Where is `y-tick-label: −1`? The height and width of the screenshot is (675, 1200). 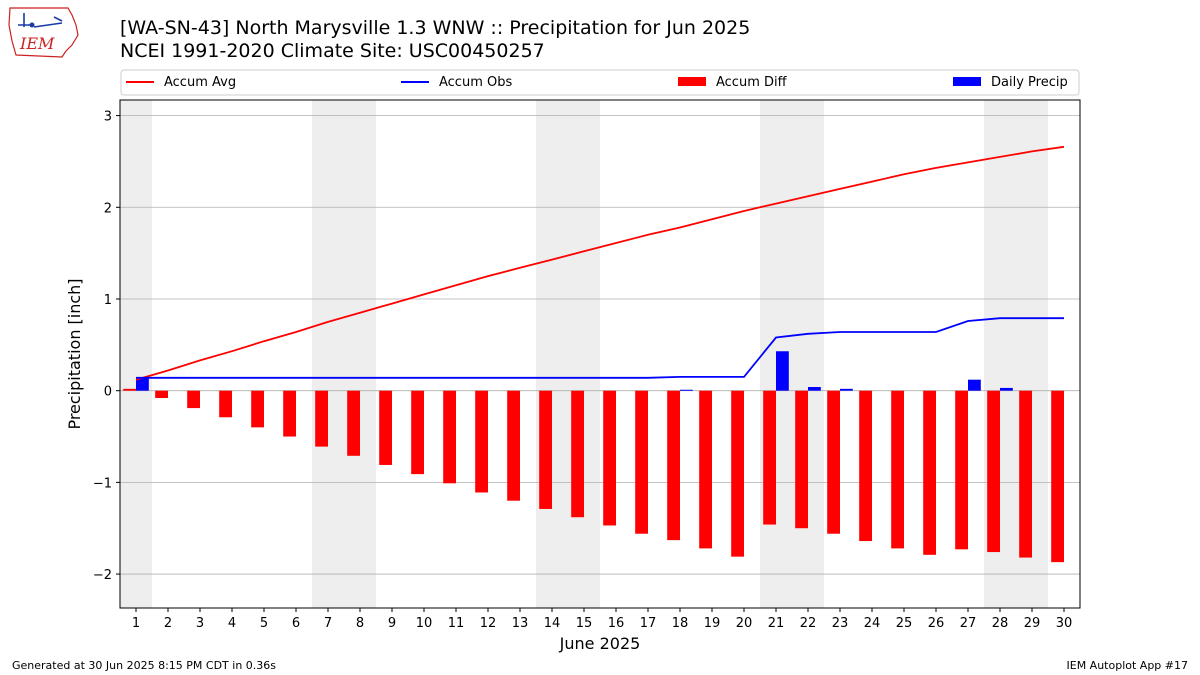 y-tick-label: −1 is located at coordinates (102, 483).